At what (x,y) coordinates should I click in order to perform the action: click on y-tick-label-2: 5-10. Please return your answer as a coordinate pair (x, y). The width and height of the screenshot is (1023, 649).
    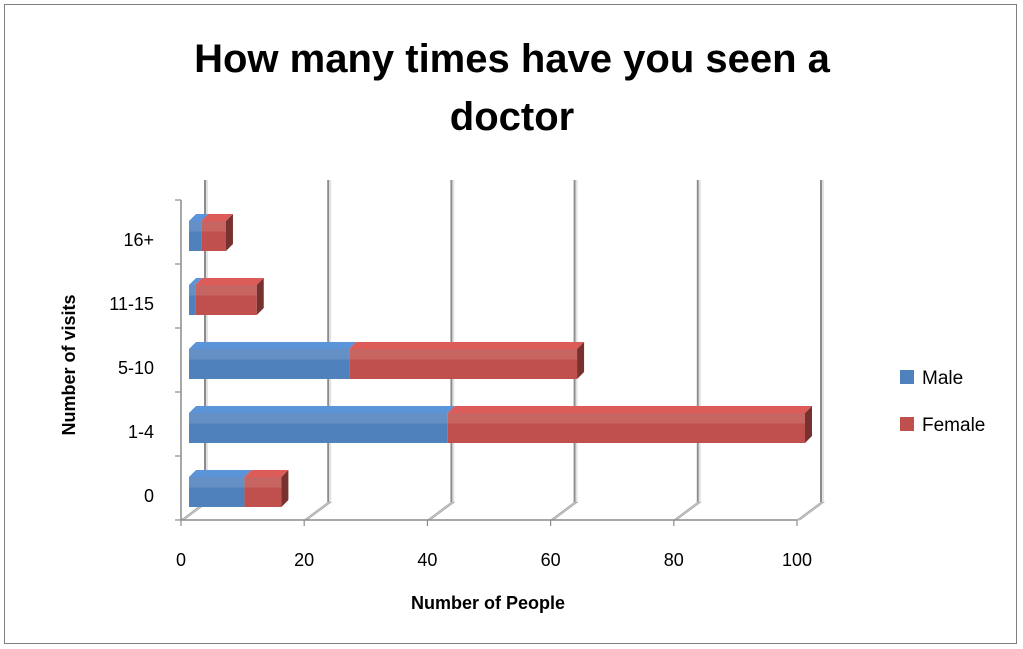
    Looking at the image, I should click on (136, 368).